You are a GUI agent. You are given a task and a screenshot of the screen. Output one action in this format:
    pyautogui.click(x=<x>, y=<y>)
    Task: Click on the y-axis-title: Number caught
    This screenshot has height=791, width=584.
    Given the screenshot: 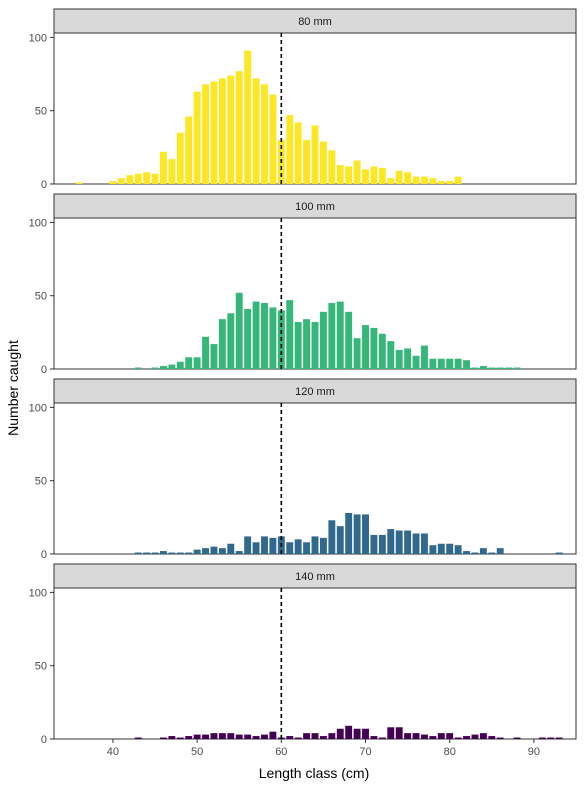 What is the action you would take?
    pyautogui.click(x=13, y=388)
    